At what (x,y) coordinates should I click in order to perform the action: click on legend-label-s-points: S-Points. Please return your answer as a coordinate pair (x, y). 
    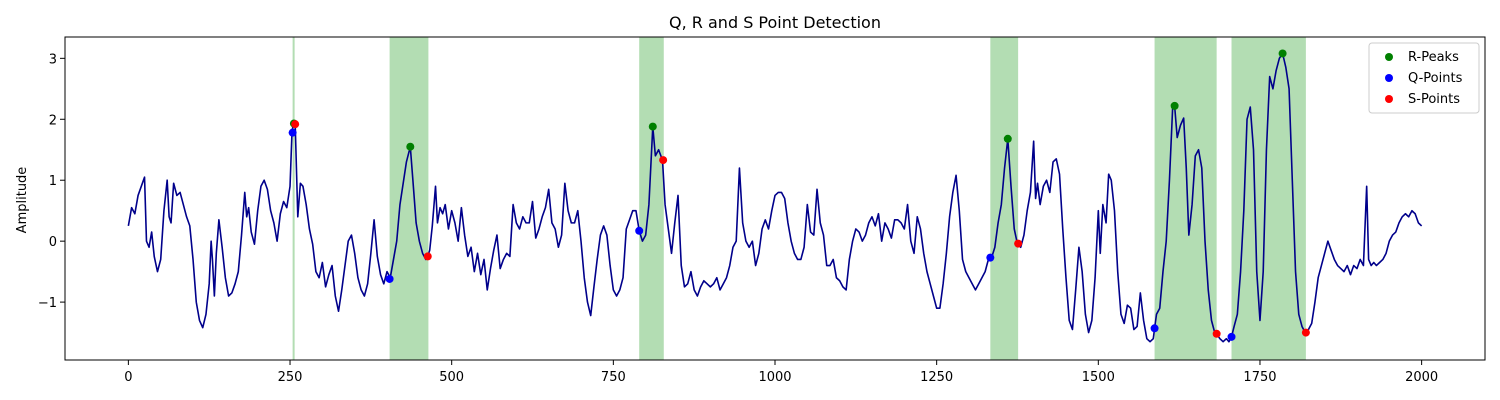
    Looking at the image, I should click on (1434, 99).